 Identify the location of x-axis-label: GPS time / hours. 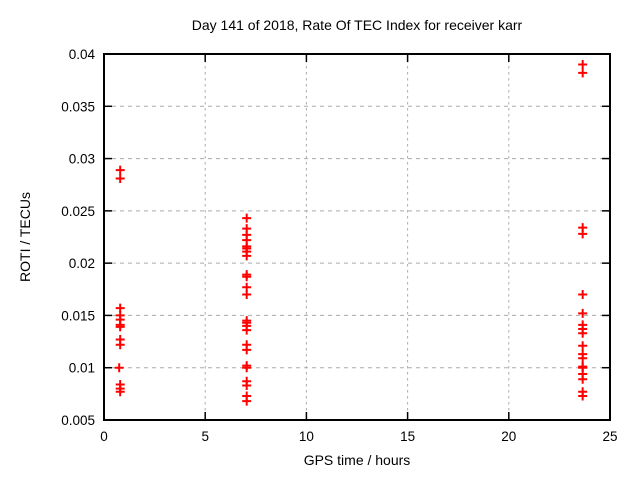
(357, 460).